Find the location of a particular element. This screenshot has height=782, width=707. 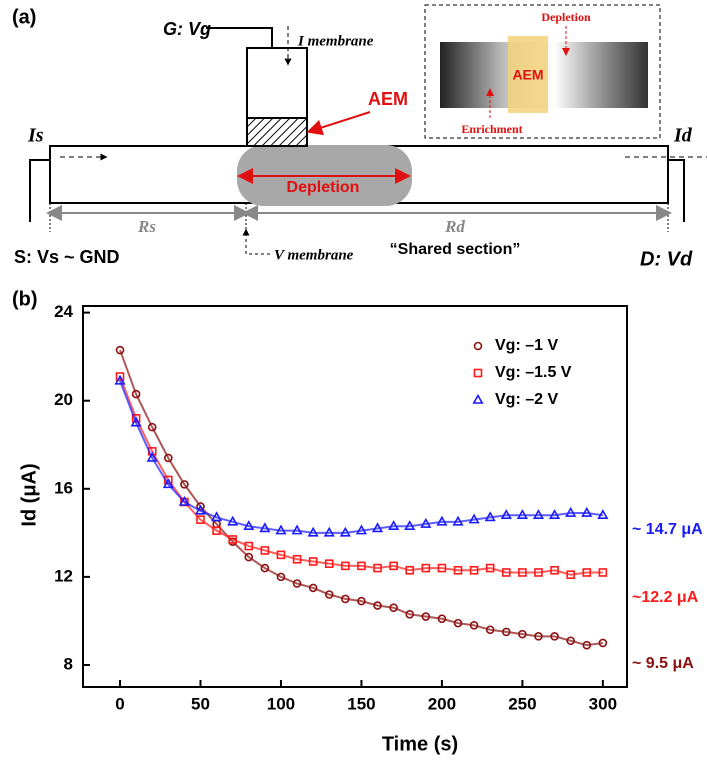

panel-label: (a) is located at coordinates (24, 17).